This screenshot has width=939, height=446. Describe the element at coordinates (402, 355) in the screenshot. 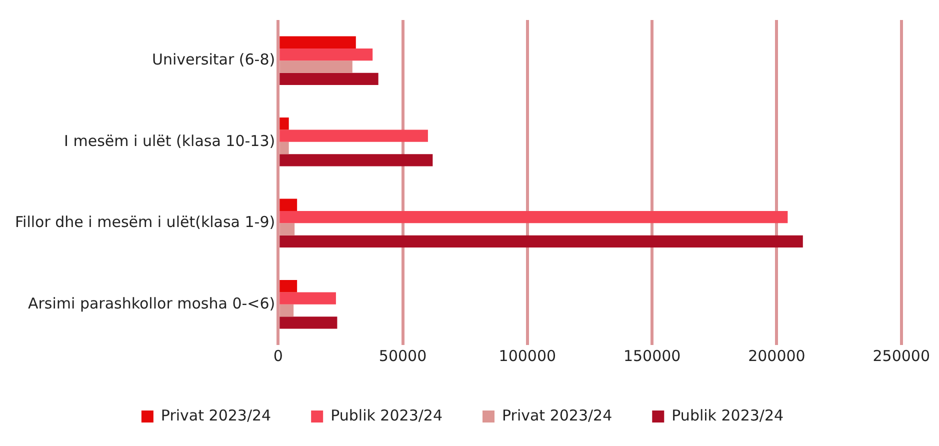

I see `x-tick-label: 50000` at that location.